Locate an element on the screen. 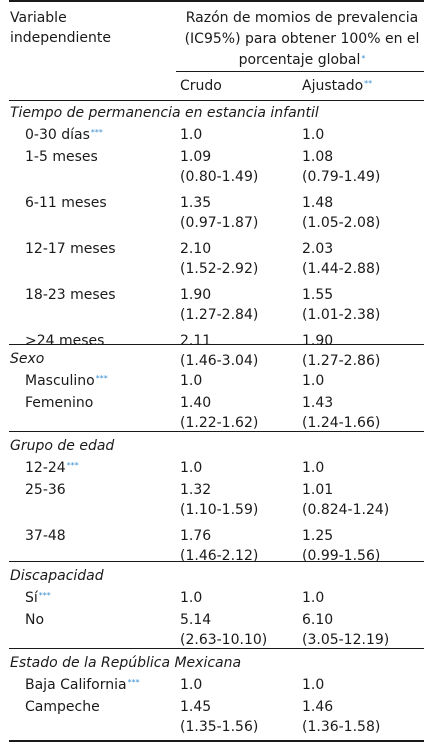  ajustado-cell: 6.10 (3.05-12.19) is located at coordinates (345, 630).